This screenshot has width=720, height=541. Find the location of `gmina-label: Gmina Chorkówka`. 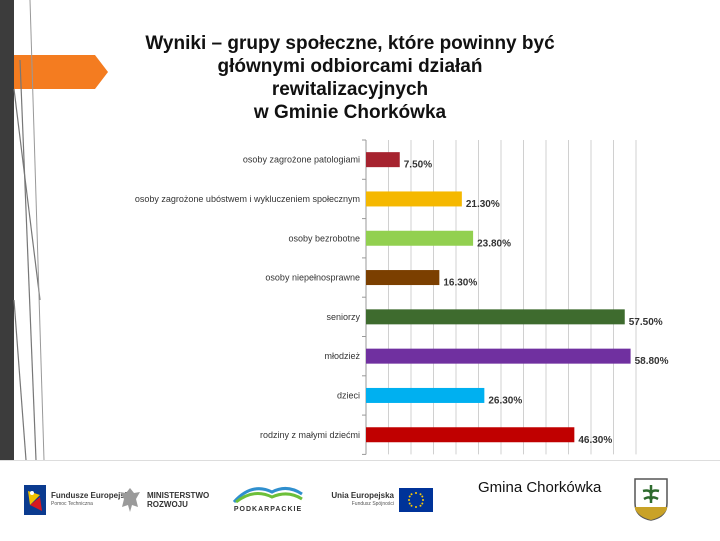

gmina-label: Gmina Chorkówka is located at coordinates (540, 487).